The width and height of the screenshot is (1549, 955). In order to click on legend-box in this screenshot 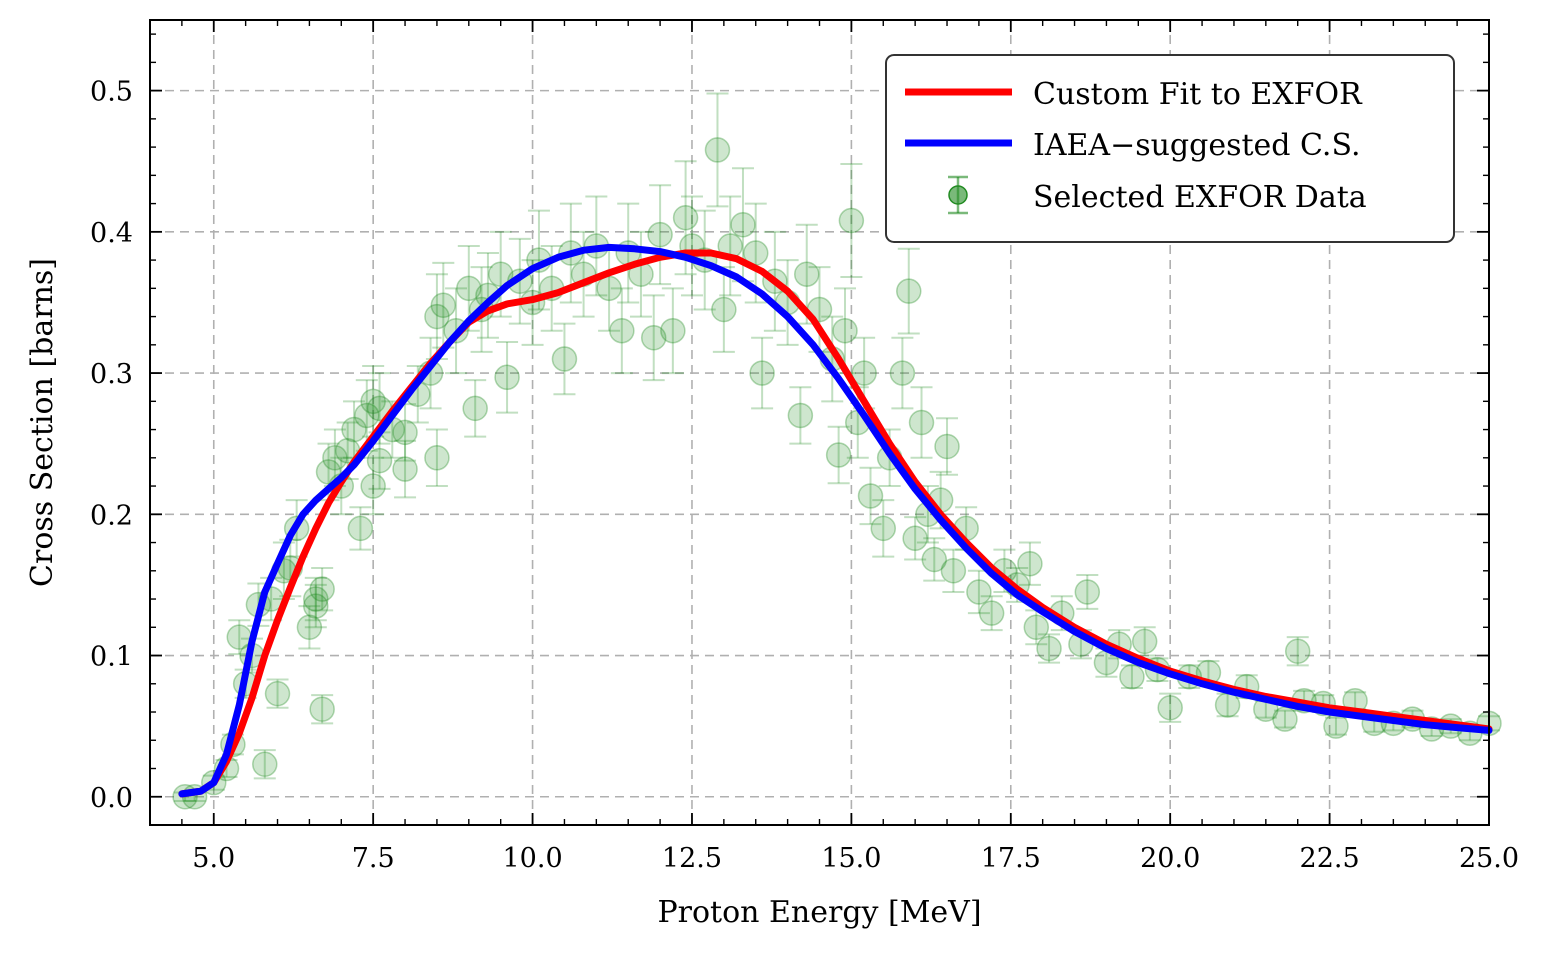, I will do `click(1170, 148)`.